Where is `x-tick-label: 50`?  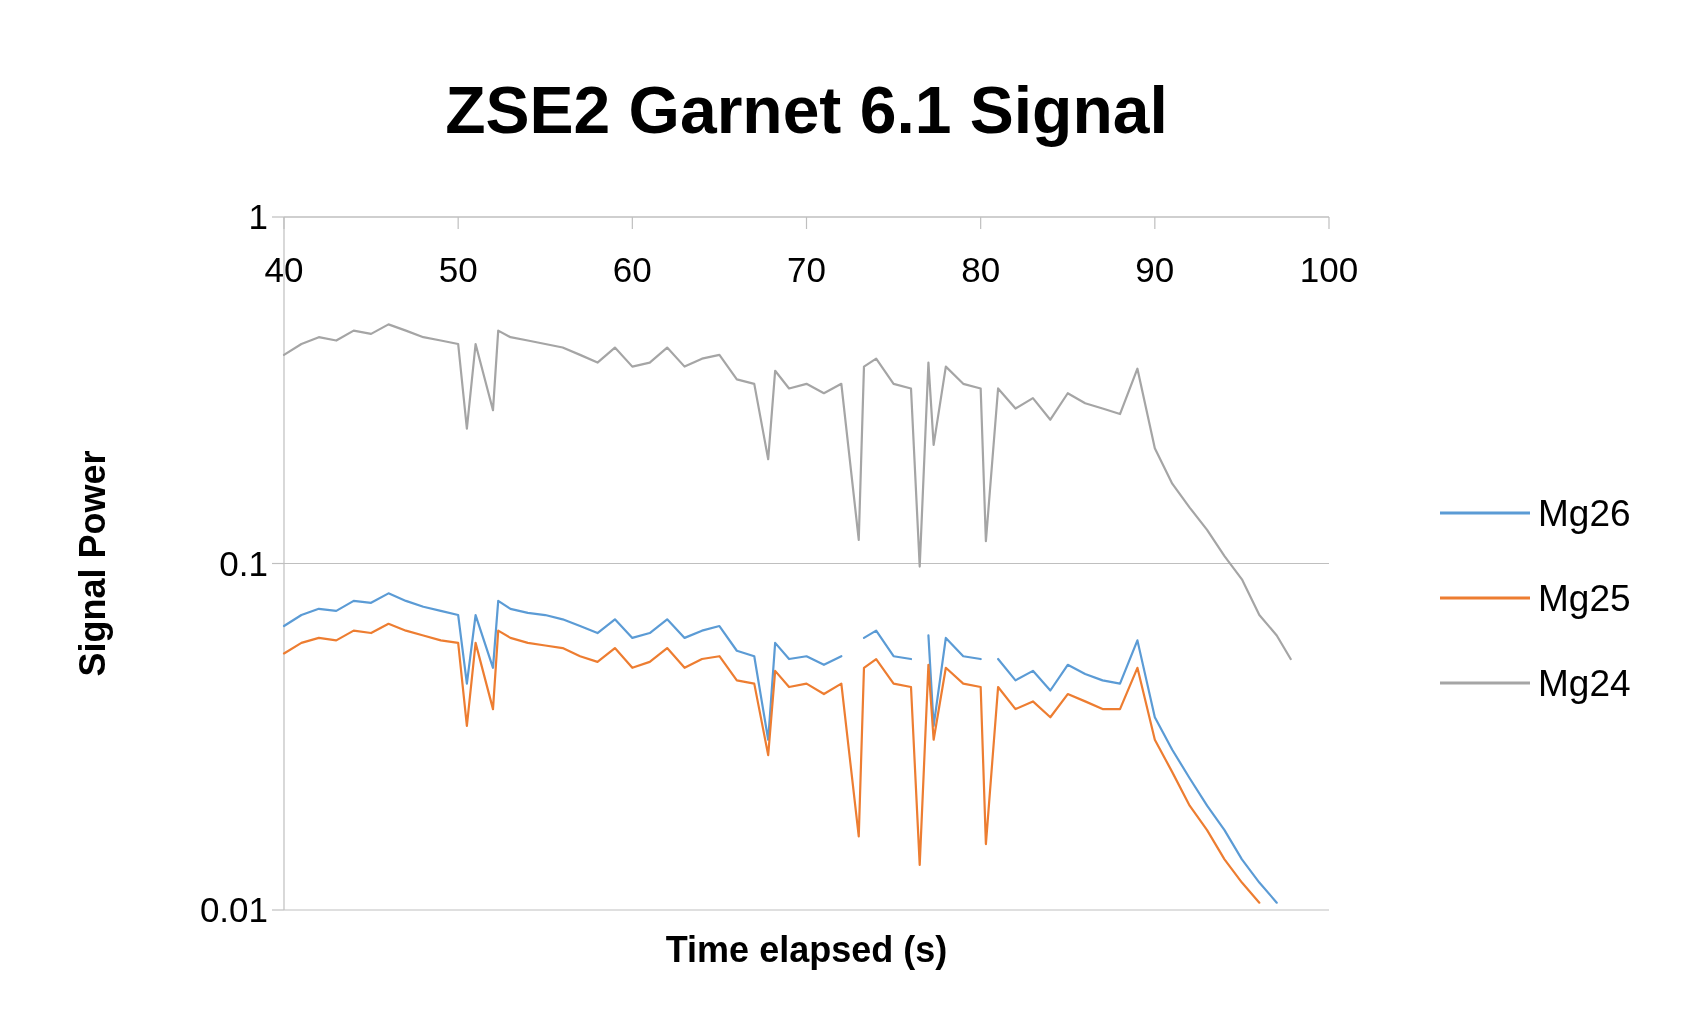 x-tick-label: 50 is located at coordinates (458, 269).